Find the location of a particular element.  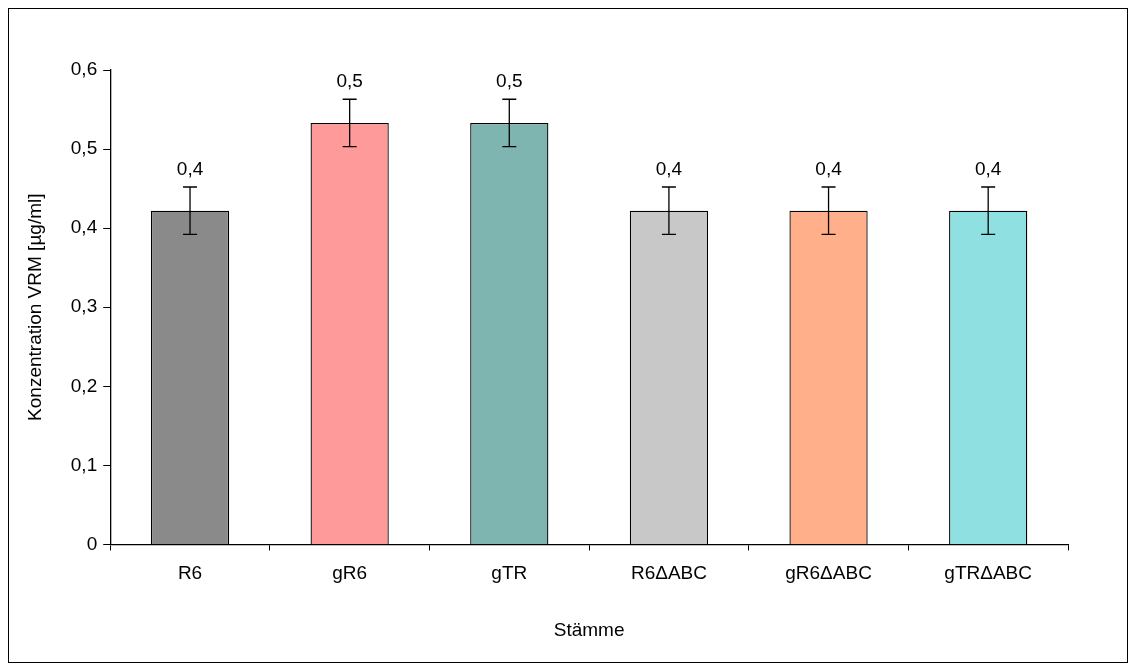

y-tick-label: 0,1 is located at coordinates (84, 464).